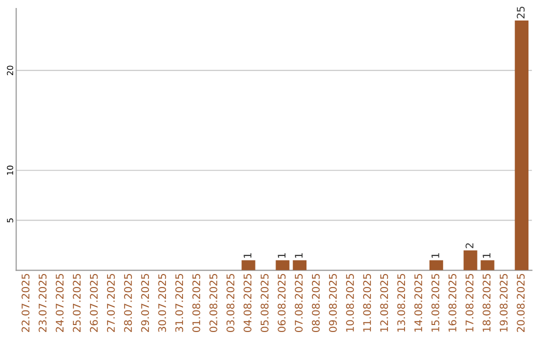 The width and height of the screenshot is (540, 340). Describe the element at coordinates (76, 303) in the screenshot. I see `x-tick-label: 25.07.2025` at that location.